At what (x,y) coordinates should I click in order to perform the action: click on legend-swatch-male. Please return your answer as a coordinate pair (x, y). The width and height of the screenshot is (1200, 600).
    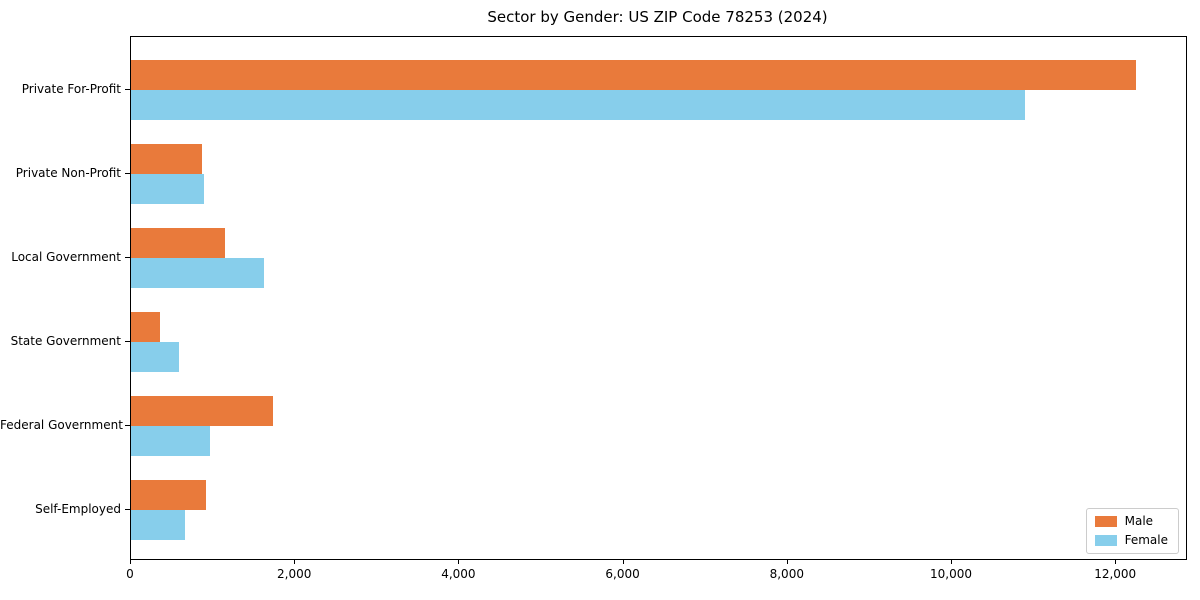
    Looking at the image, I should click on (1105, 521).